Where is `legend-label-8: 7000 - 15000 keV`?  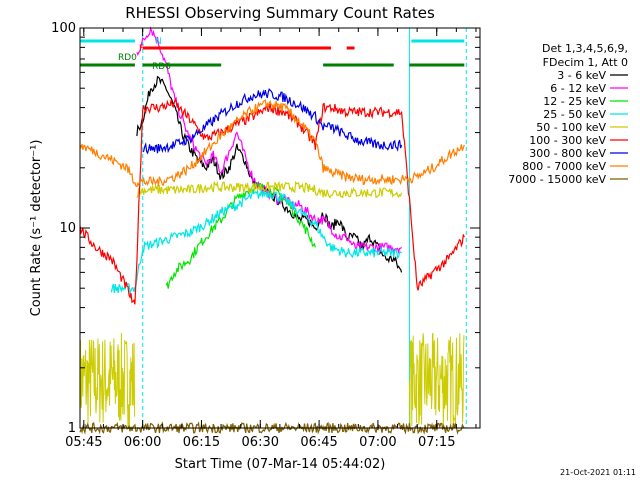
legend-label-8: 7000 - 15000 keV is located at coordinates (557, 179).